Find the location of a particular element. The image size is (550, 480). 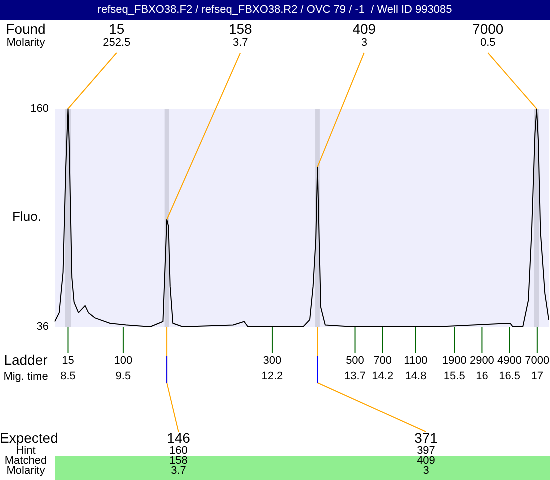

annotation: 7000 is located at coordinates (537, 361).